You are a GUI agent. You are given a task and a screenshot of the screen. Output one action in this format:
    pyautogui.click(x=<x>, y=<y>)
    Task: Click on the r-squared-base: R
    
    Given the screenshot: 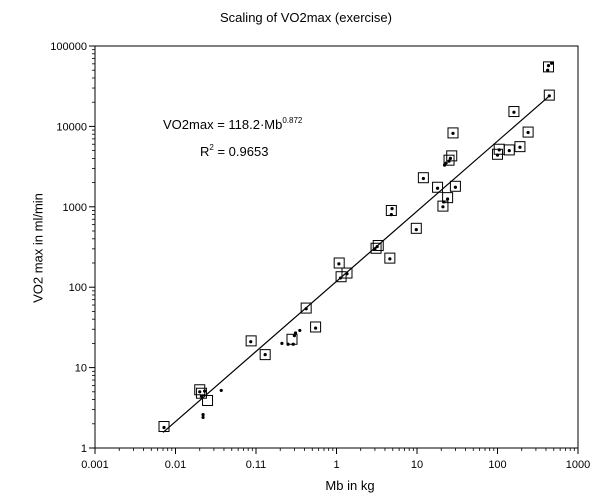 What is the action you would take?
    pyautogui.click(x=205, y=151)
    